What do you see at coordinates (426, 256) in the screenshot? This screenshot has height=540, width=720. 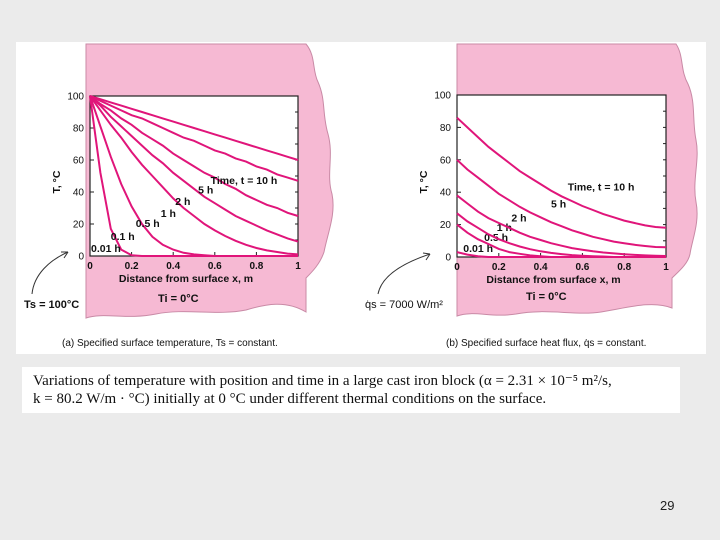 I see `qs-arrow-head` at bounding box center [426, 256].